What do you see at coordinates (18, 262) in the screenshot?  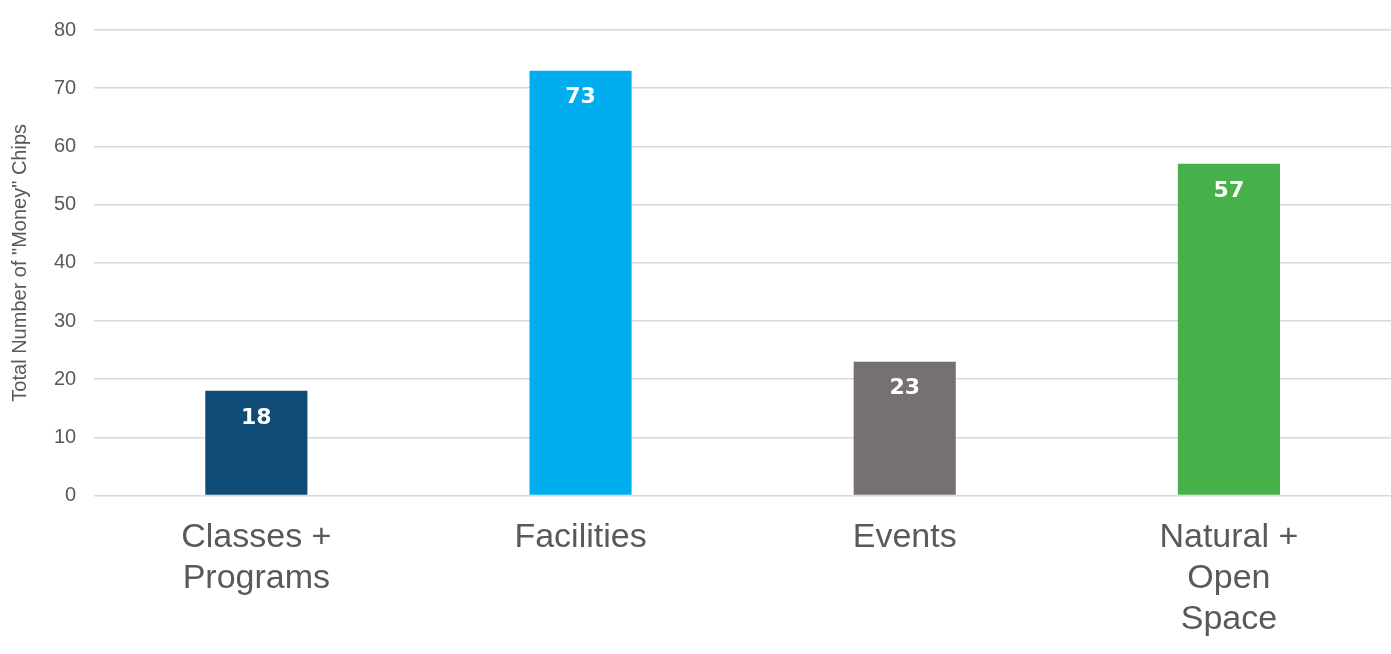 I see `y-axis-title: Total Number of "Money" Chips` at bounding box center [18, 262].